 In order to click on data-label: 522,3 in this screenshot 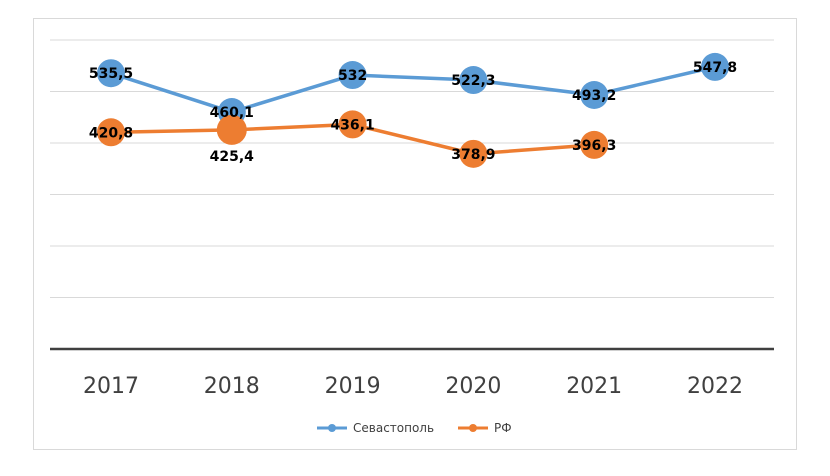, I will do `click(473, 81)`.